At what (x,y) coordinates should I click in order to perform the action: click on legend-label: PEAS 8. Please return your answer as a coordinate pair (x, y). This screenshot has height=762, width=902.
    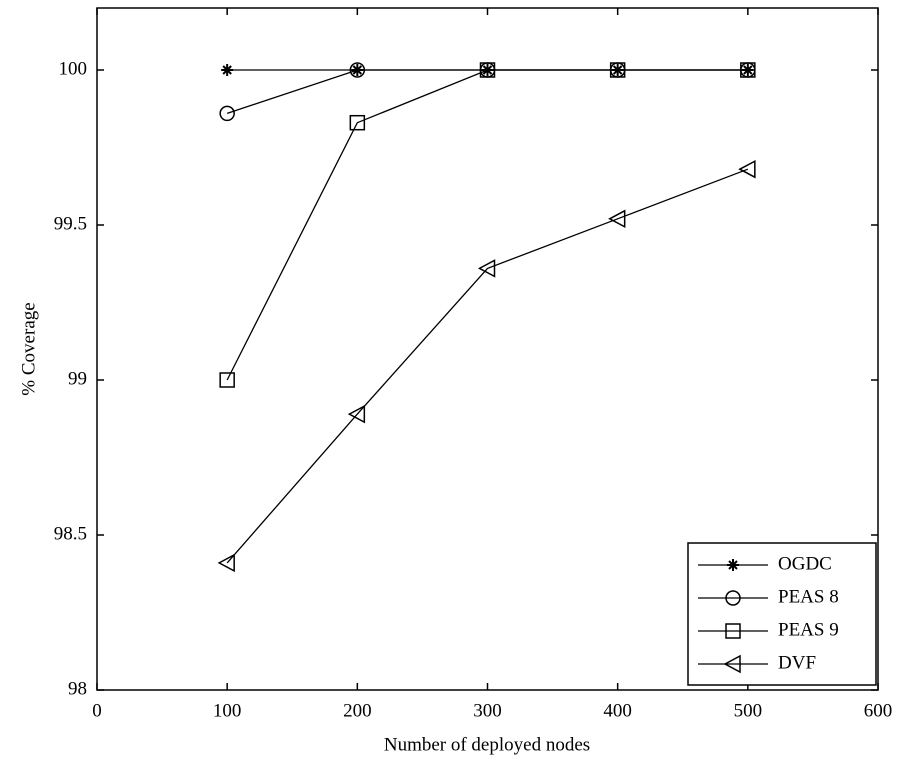
    Looking at the image, I should click on (808, 596).